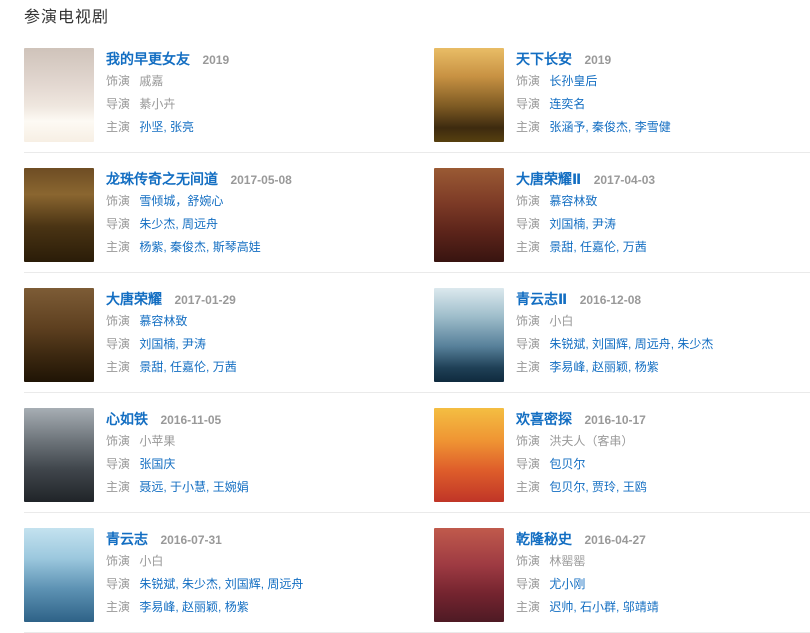 The height and width of the screenshot is (633, 810). I want to click on cast-value: 杨紫, 秦俊杰, 斯琴高娃, so click(200, 247).